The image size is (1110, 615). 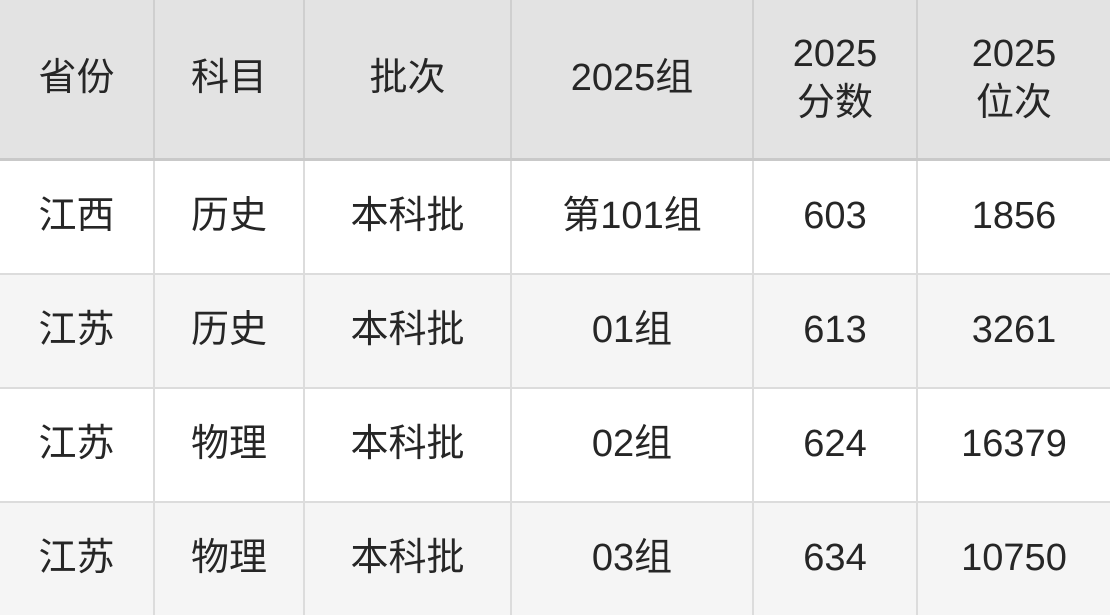 I want to click on header-cell-rank-2025: 2025 位次, so click(x=1013, y=80).